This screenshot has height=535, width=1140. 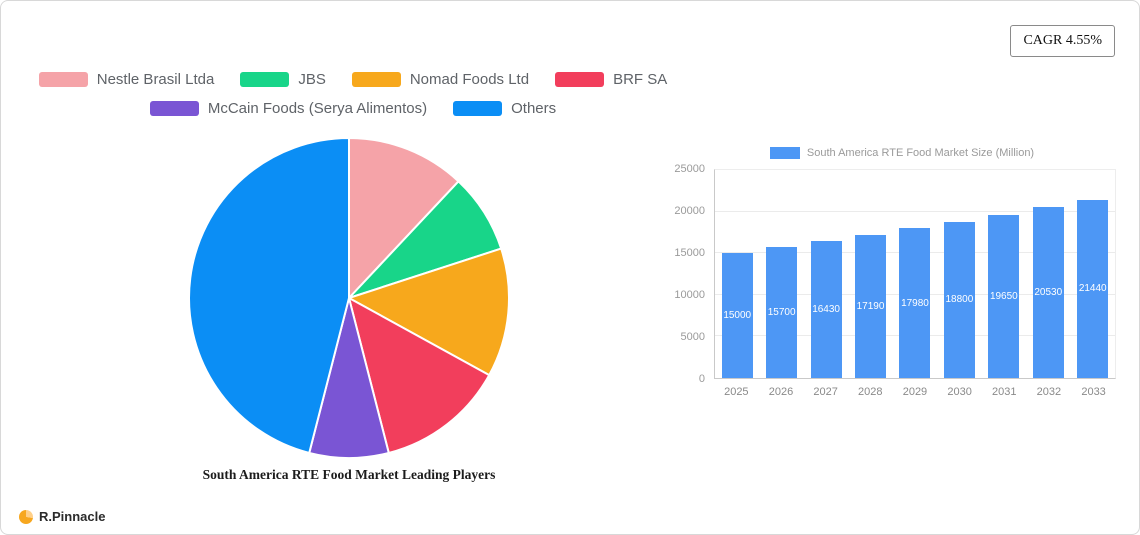 I want to click on bar-value-label: 21440, so click(x=1092, y=289).